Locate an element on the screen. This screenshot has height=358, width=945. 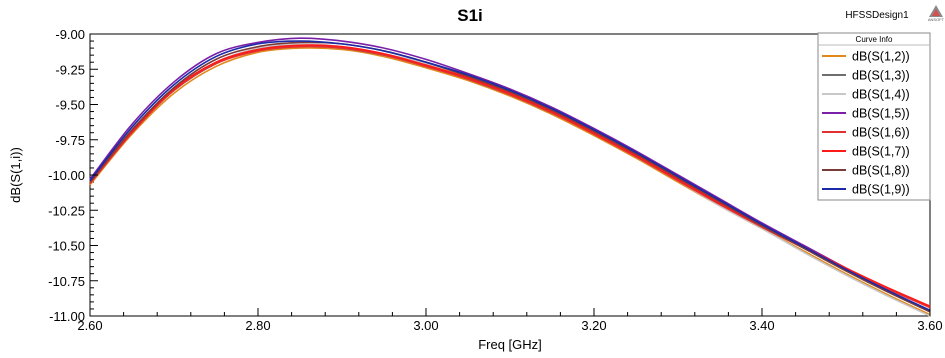
legend-label: dB(S(1,8)) is located at coordinates (881, 171).